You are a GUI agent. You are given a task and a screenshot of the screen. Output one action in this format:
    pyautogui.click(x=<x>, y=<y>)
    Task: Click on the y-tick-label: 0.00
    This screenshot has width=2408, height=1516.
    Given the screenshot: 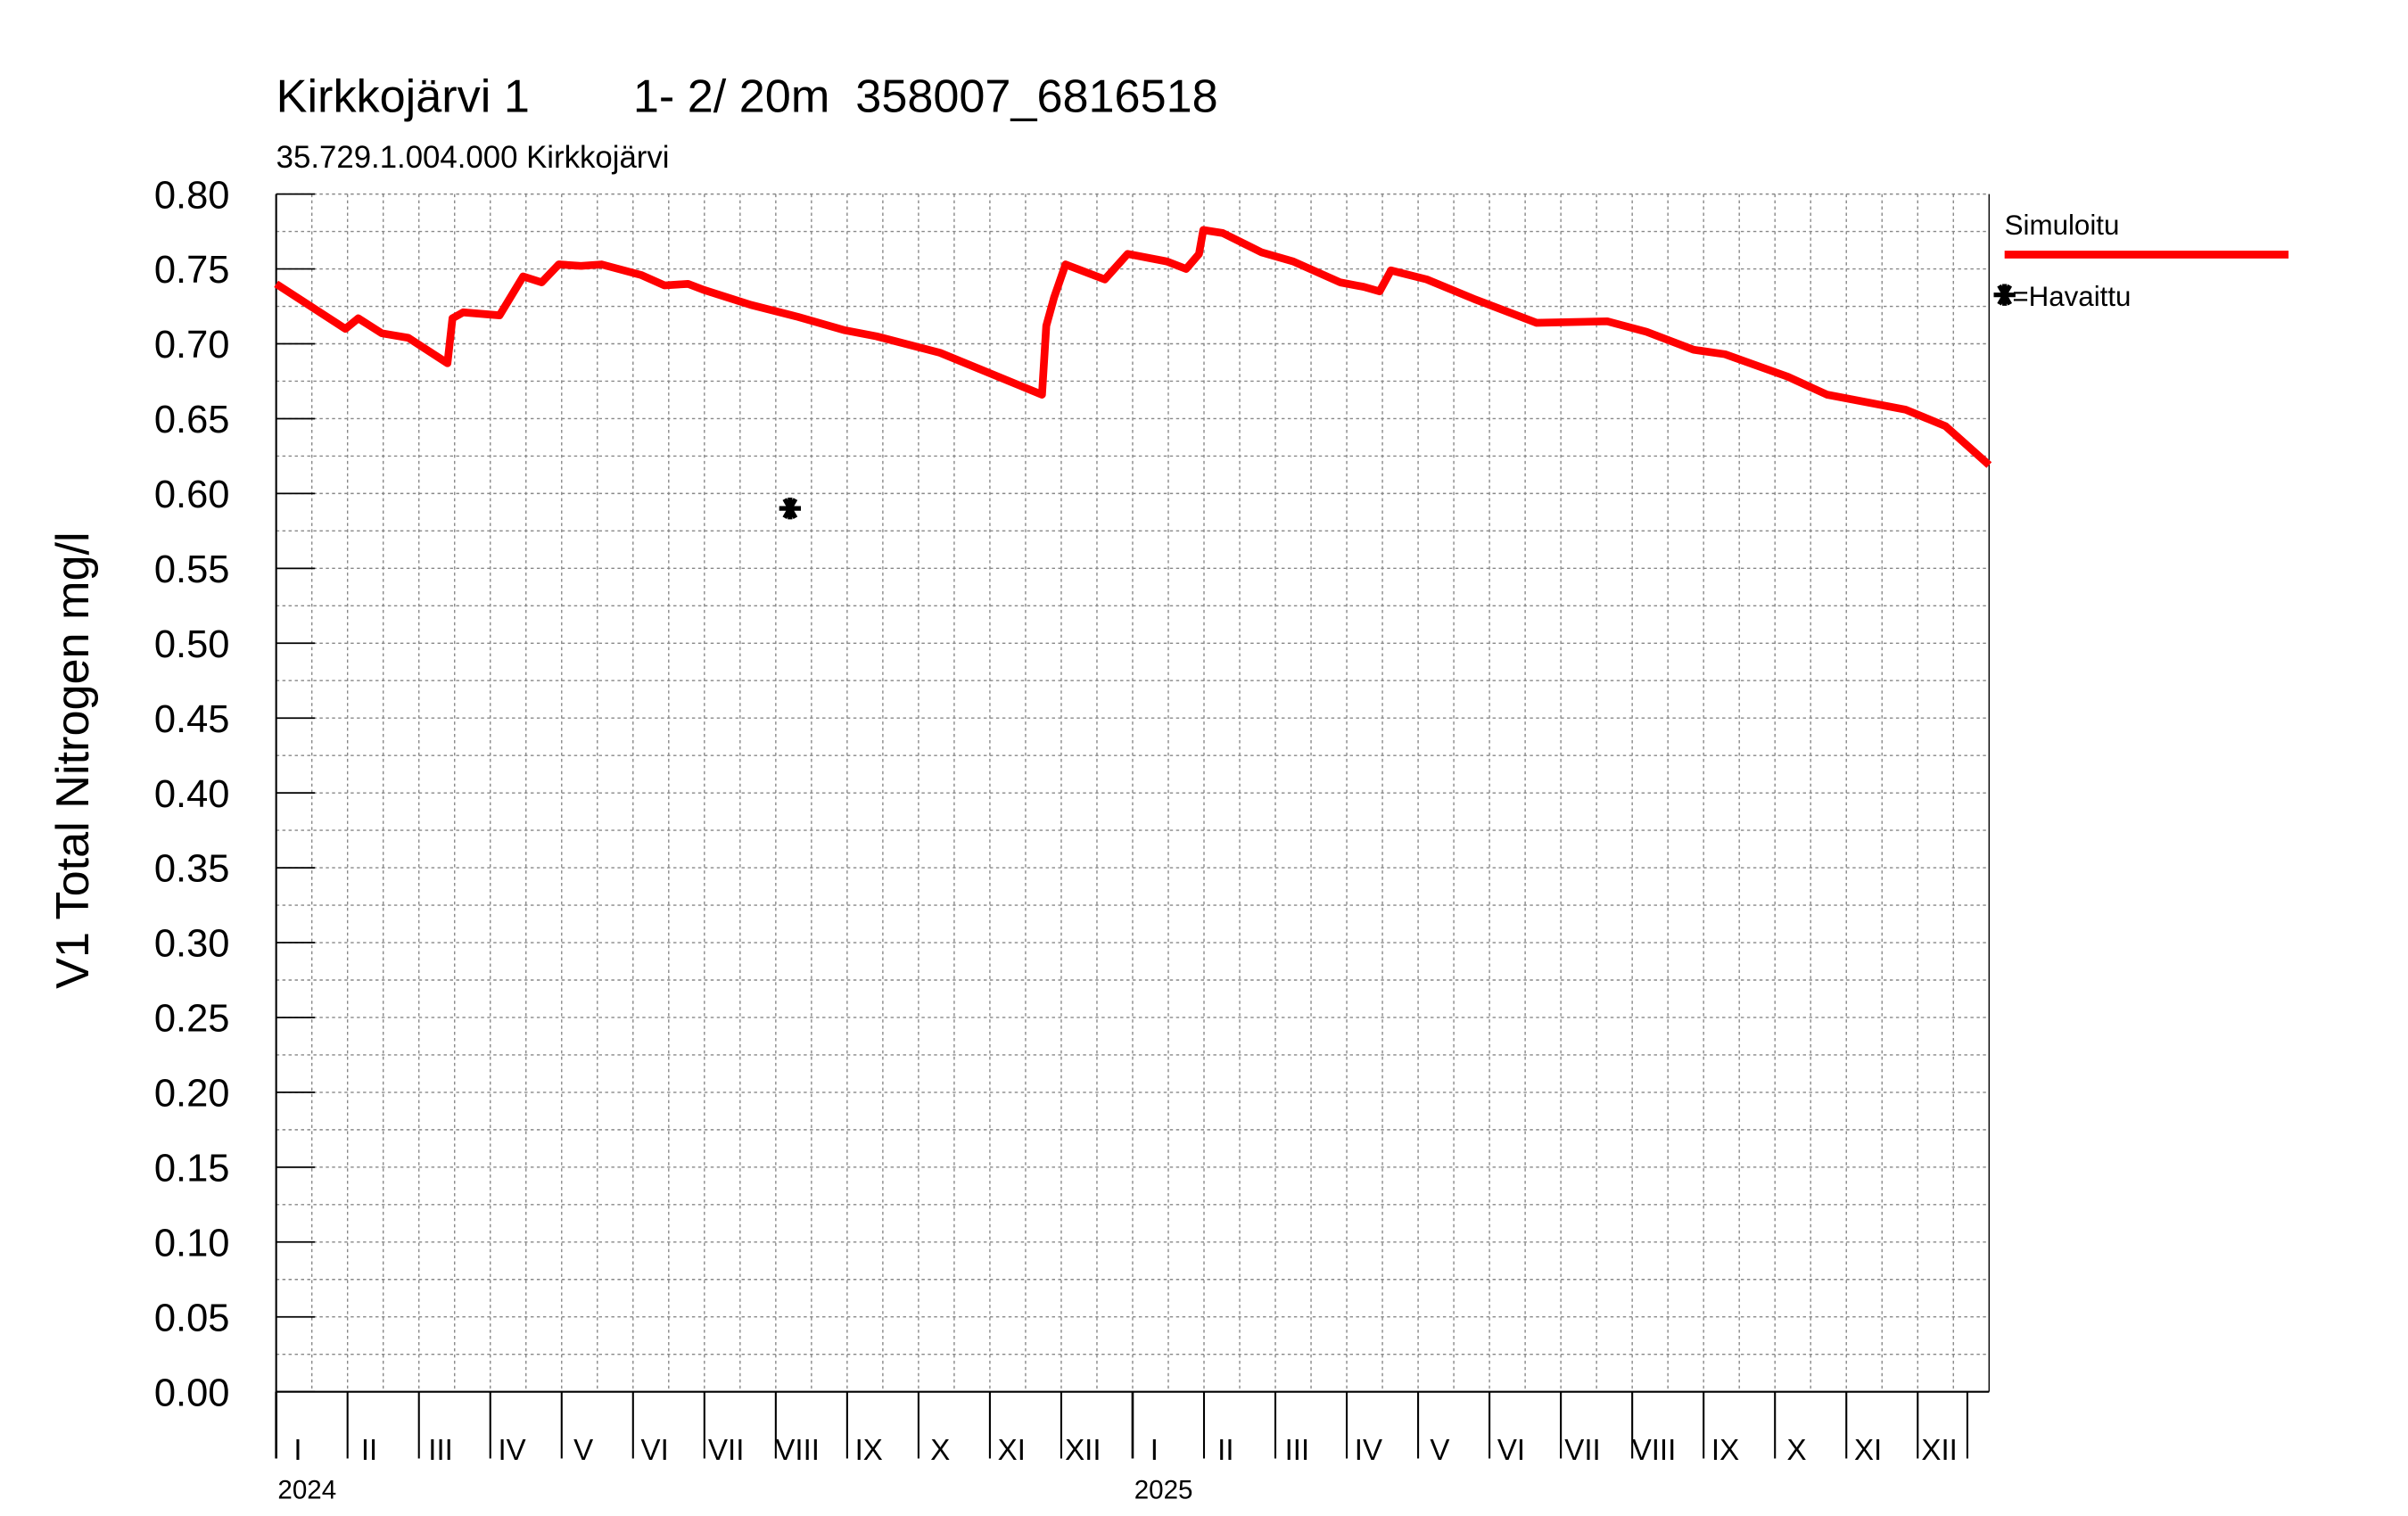 What is the action you would take?
    pyautogui.click(x=192, y=1393)
    